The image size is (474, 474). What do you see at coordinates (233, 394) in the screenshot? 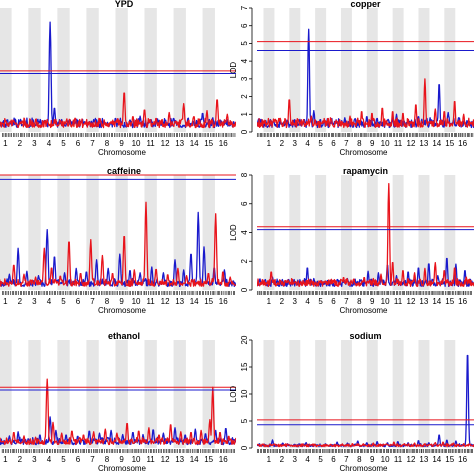
I see `y-axis-title: LOD` at bounding box center [233, 394].